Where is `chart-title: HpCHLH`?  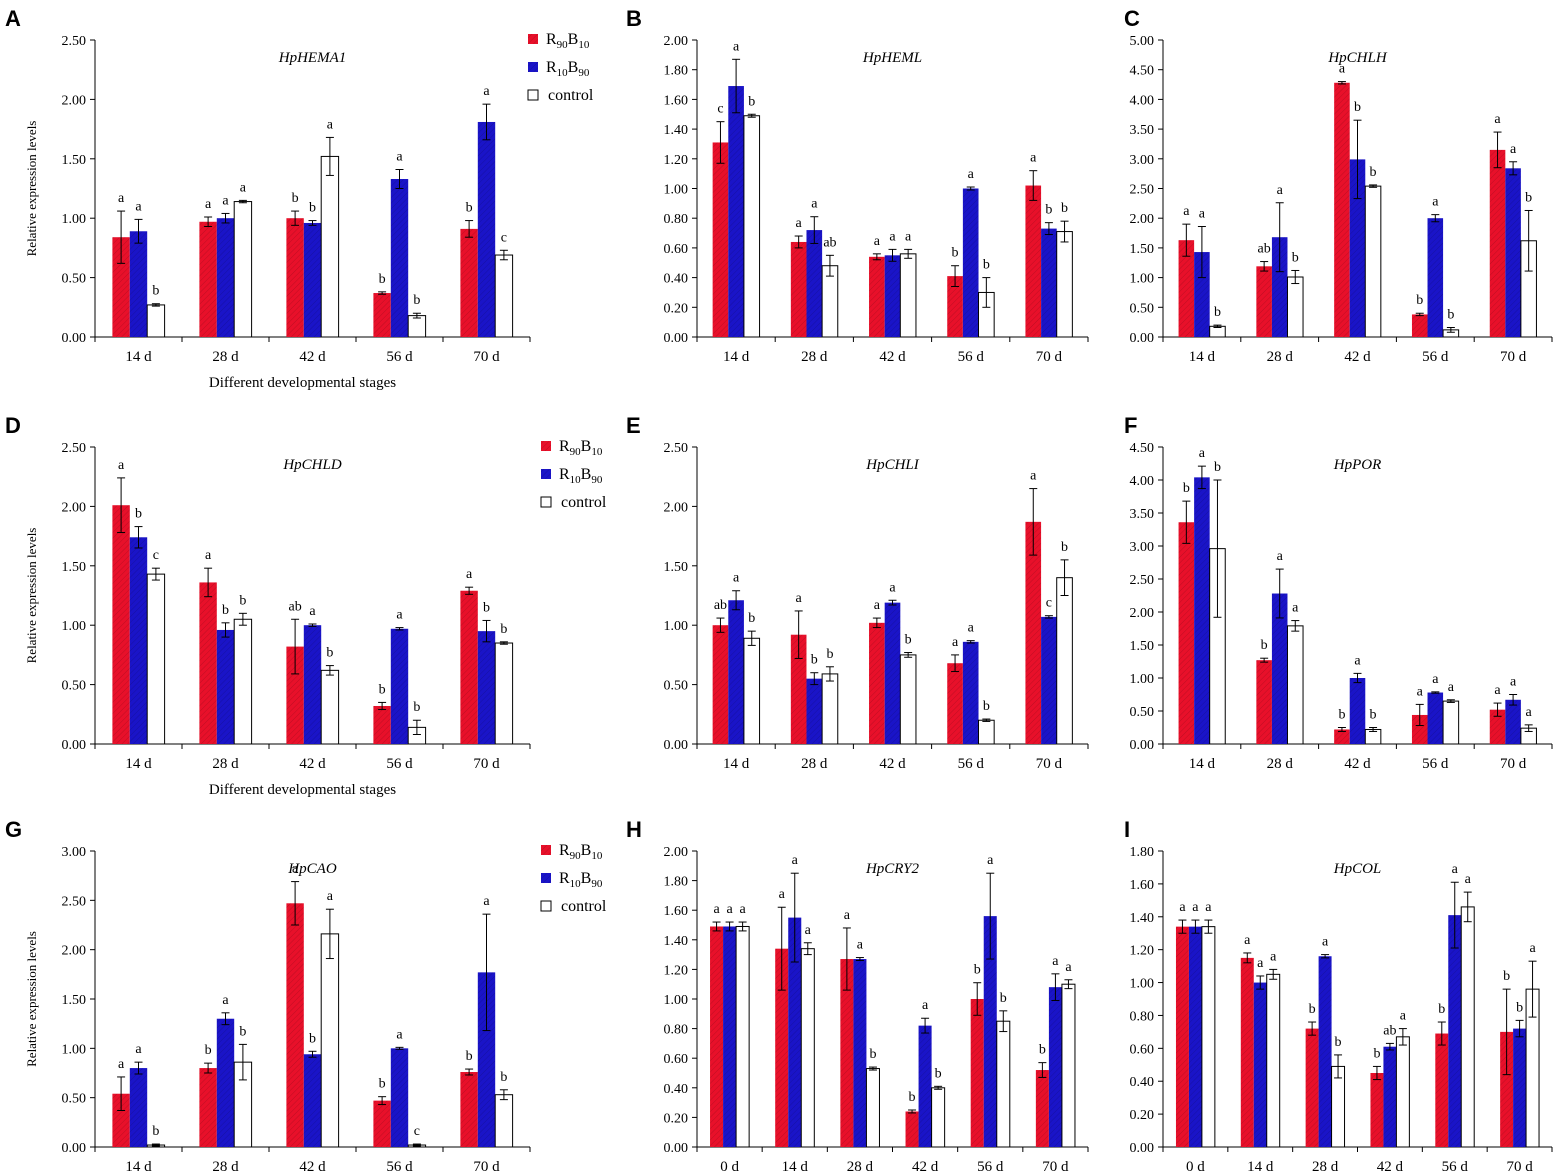
chart-title: HpCHLH is located at coordinates (1357, 58).